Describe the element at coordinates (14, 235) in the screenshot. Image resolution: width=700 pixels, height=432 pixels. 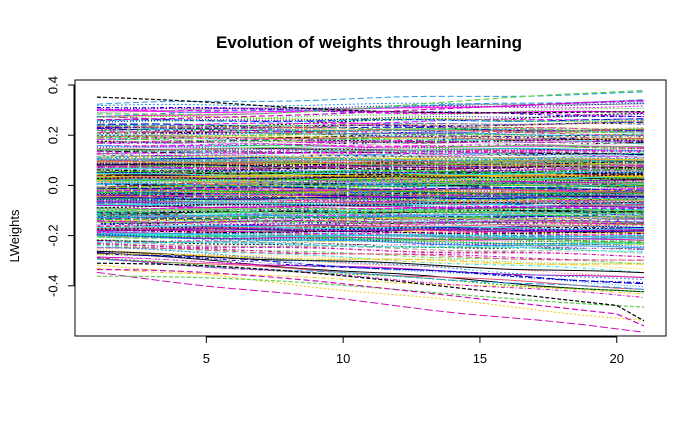
I see `y-axis-label: LWeights` at that location.